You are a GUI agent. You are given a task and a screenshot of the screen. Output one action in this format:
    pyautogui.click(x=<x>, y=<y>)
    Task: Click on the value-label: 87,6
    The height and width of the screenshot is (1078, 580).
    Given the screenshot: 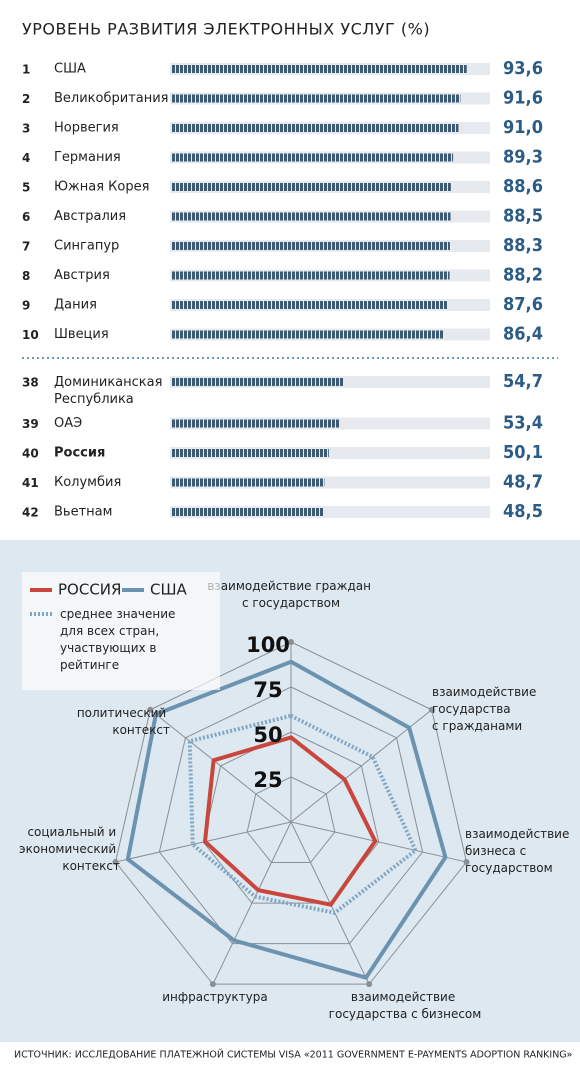 What is the action you would take?
    pyautogui.click(x=523, y=304)
    